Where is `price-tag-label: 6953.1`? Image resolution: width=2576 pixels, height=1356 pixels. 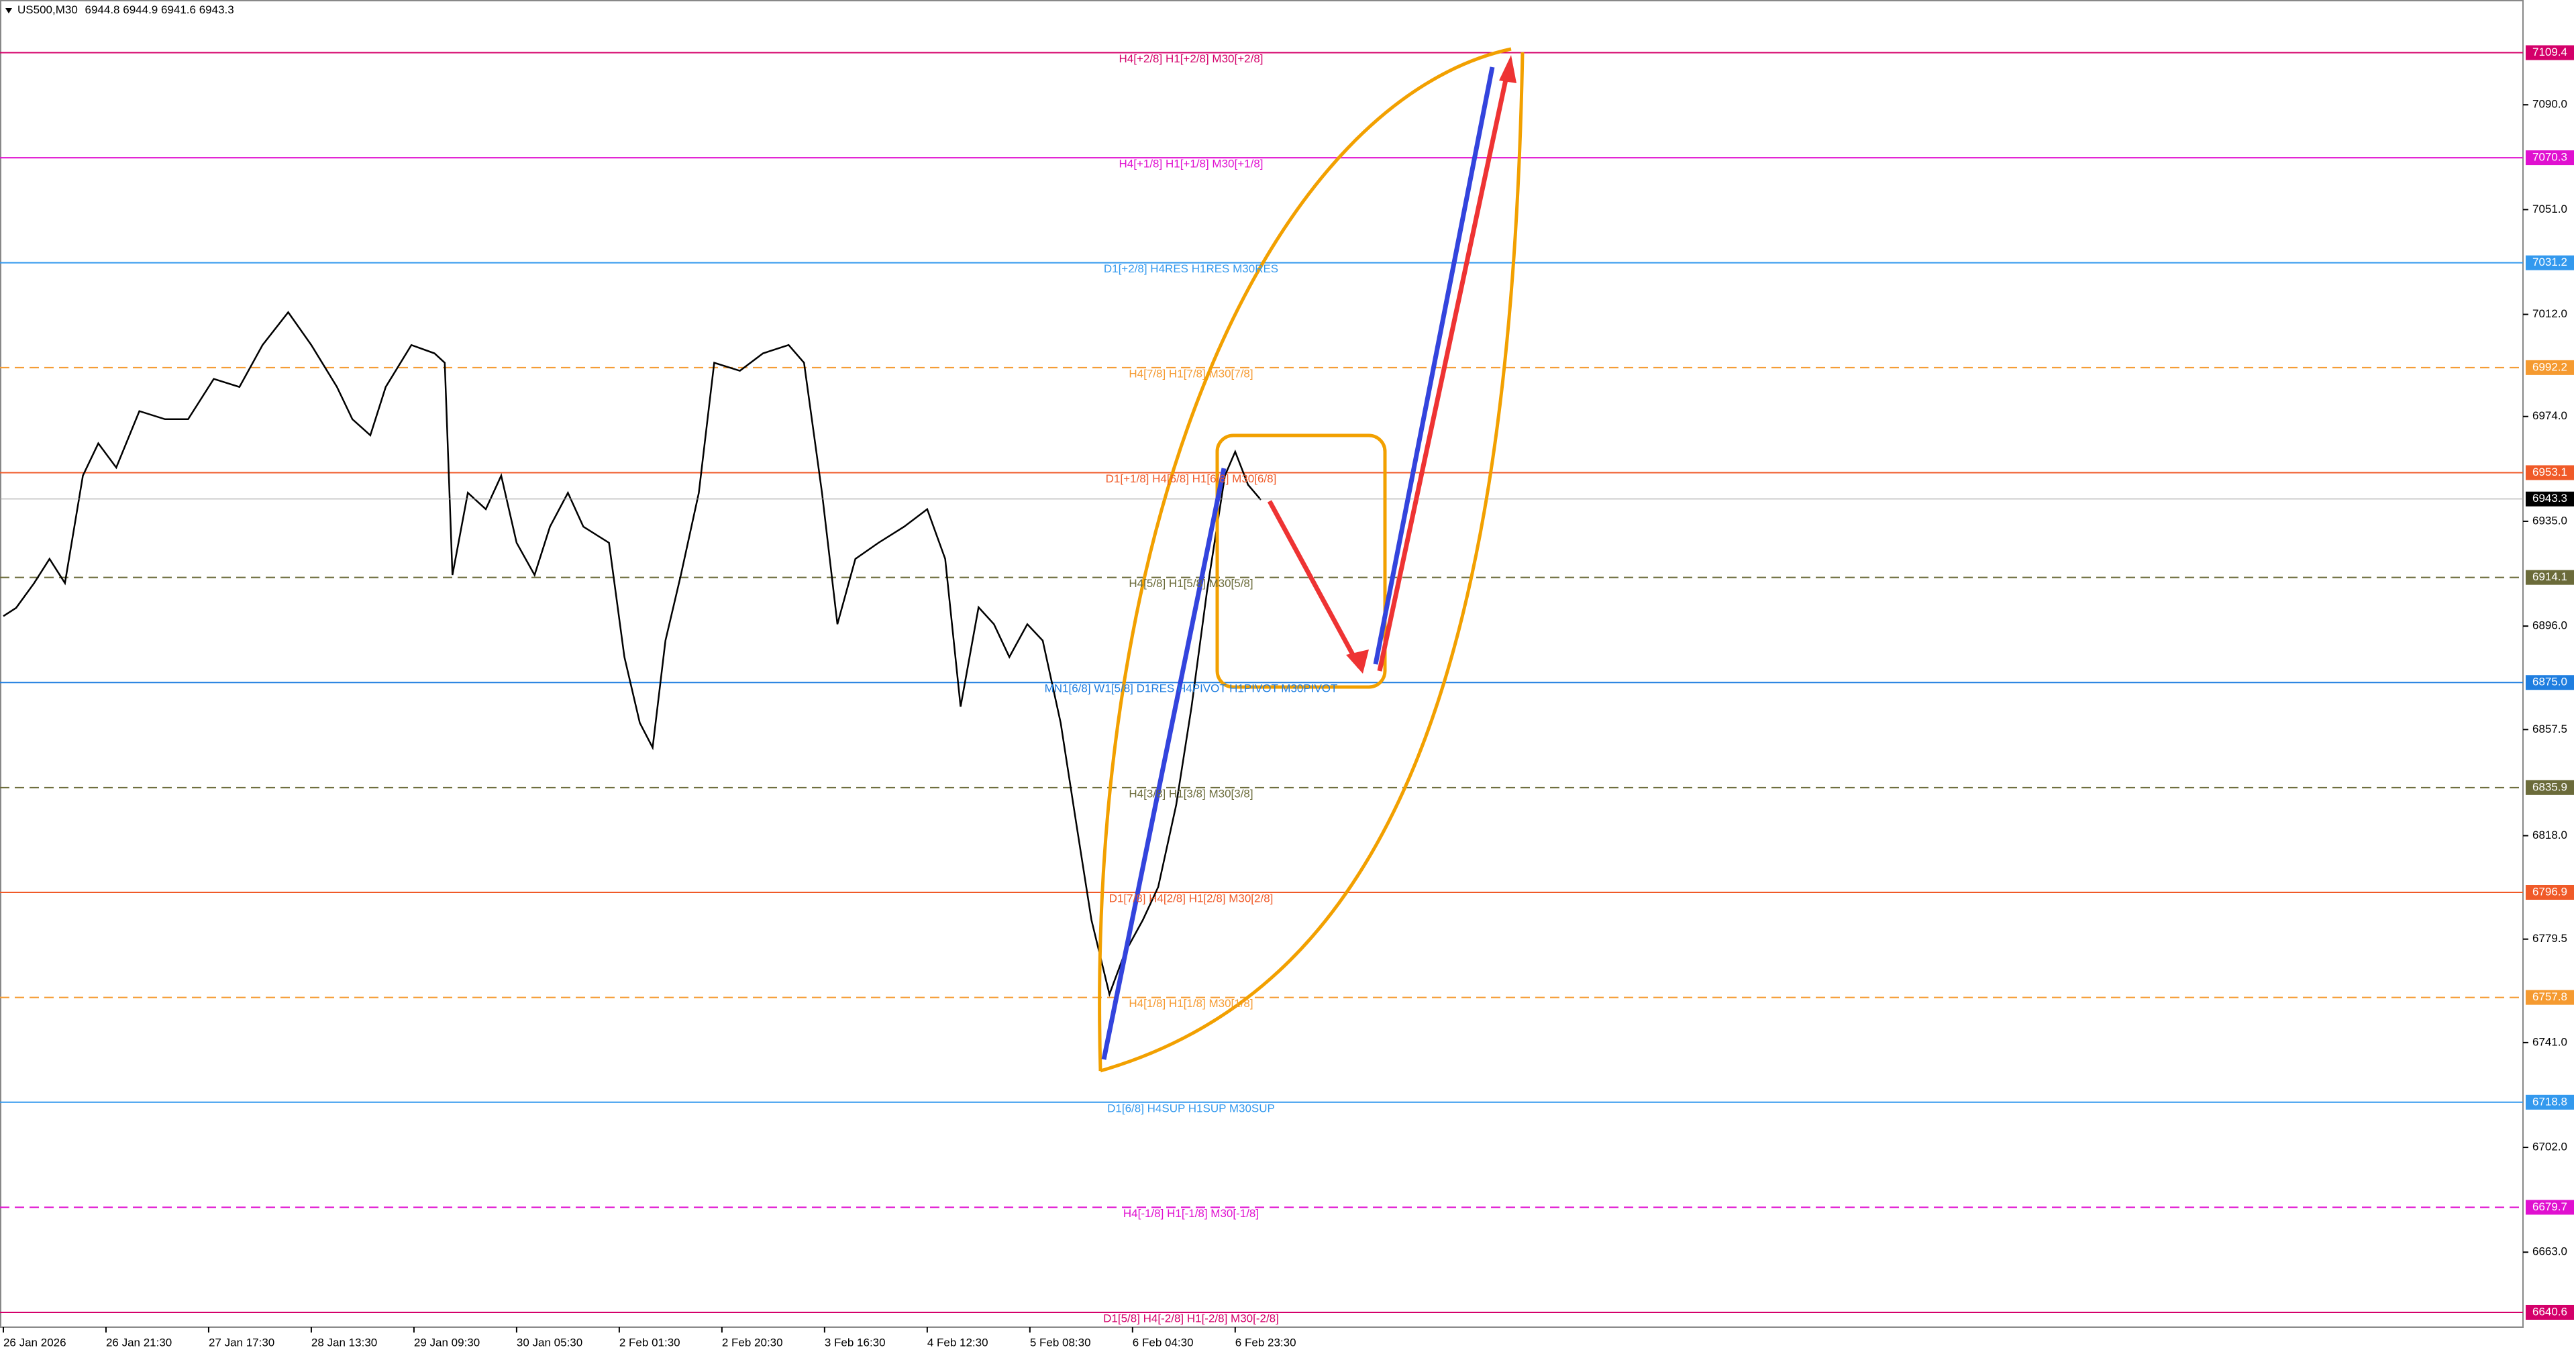 price-tag-label: 6953.1 is located at coordinates (2549, 472).